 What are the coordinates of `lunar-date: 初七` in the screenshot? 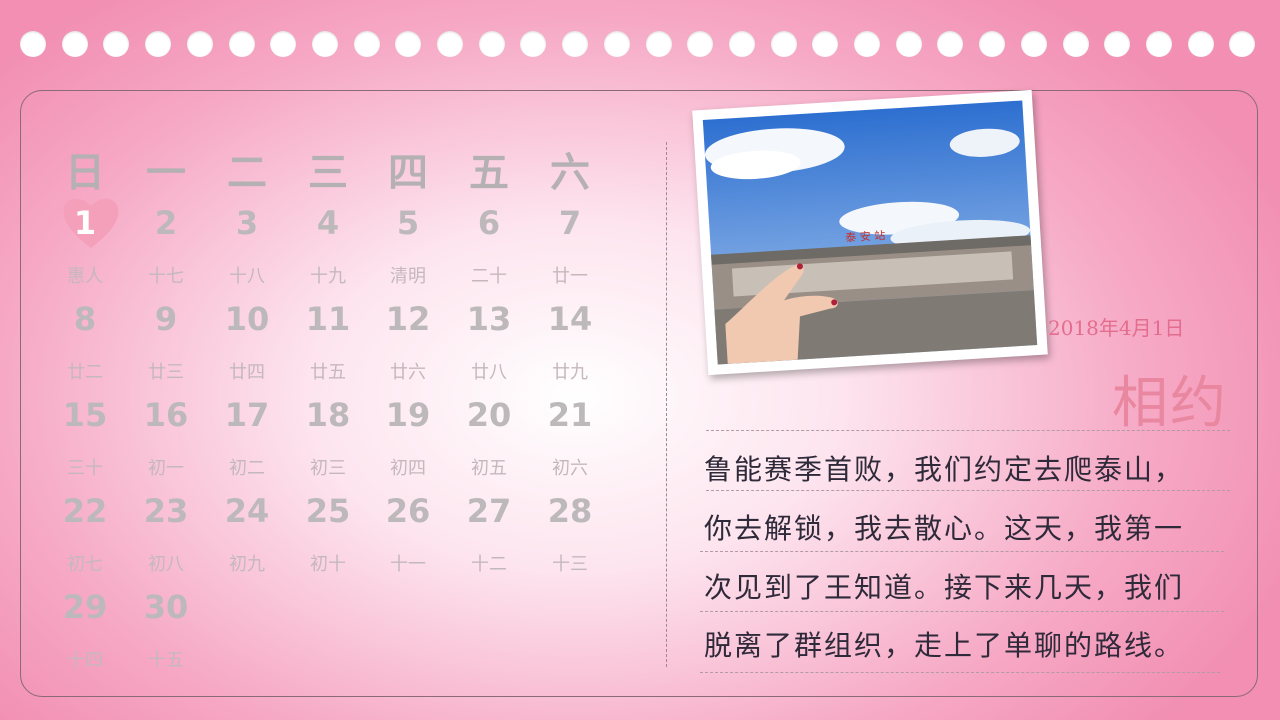 It's located at (85, 564).